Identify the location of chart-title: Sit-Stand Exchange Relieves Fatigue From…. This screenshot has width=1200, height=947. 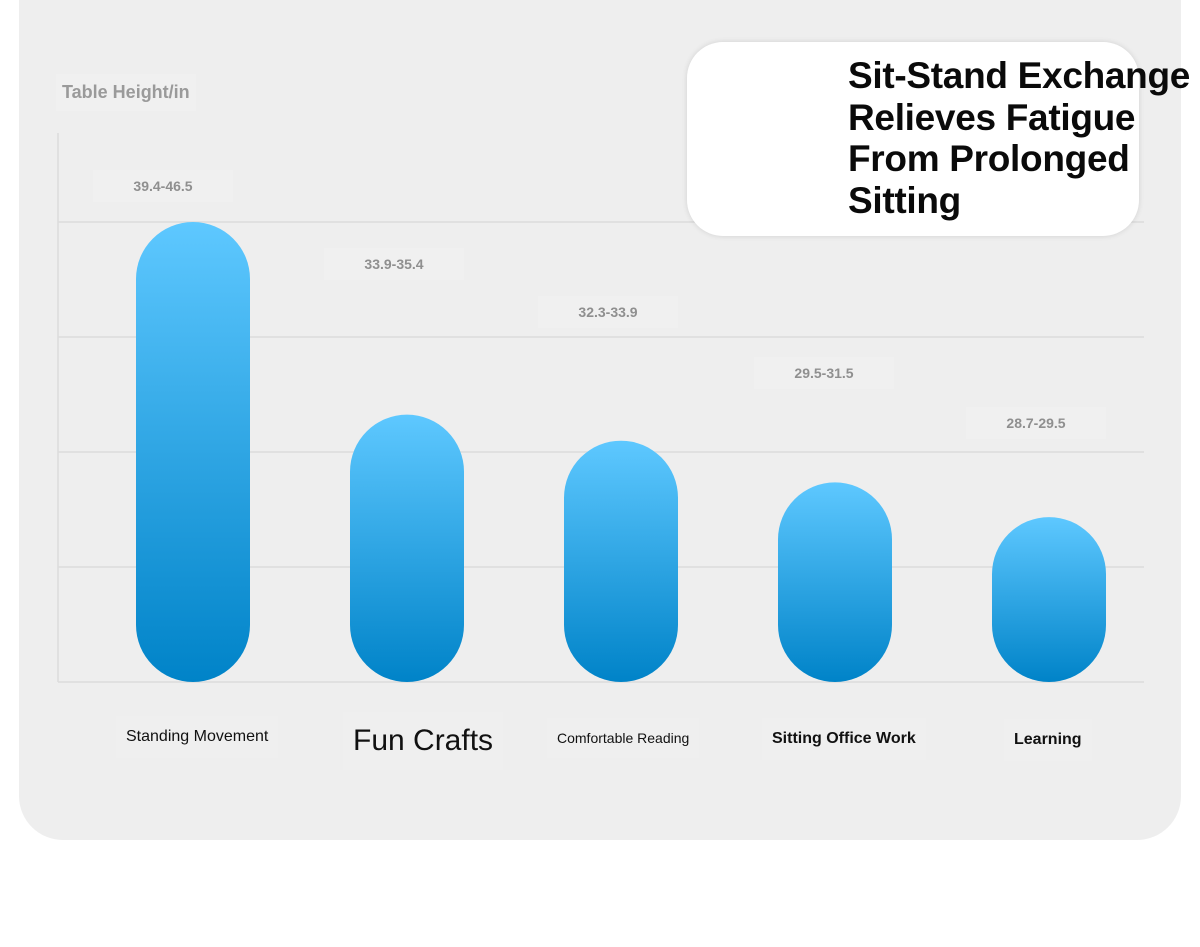
(1019, 138).